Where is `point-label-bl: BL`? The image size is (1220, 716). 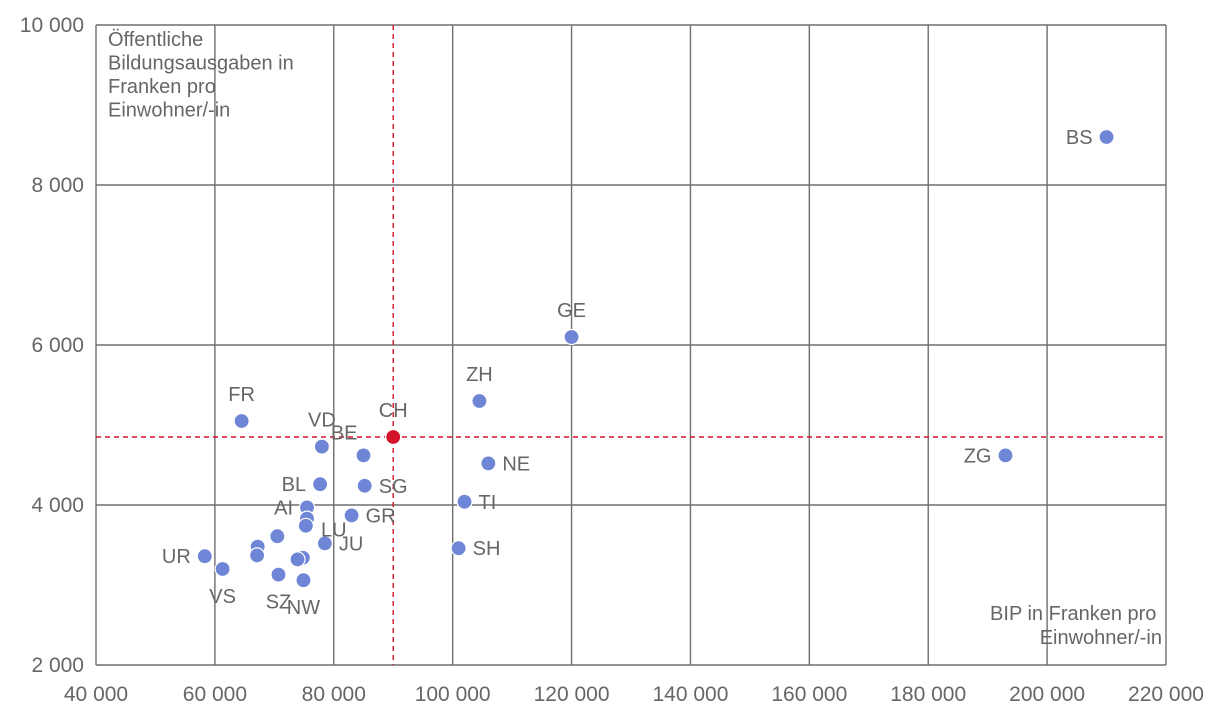 point-label-bl: BL is located at coordinates (294, 485).